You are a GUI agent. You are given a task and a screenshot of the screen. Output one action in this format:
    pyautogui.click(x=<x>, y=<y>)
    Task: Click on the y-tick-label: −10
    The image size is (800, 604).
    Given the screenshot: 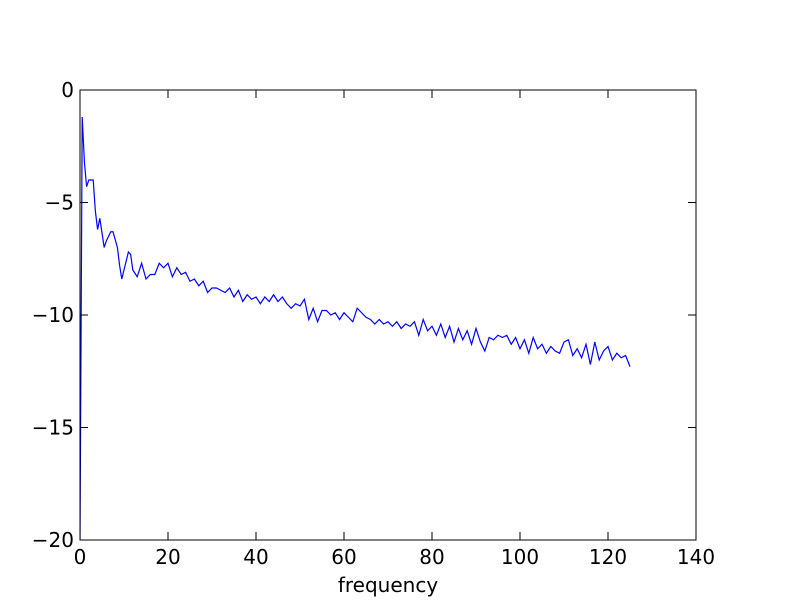 What is the action you would take?
    pyautogui.click(x=53, y=315)
    